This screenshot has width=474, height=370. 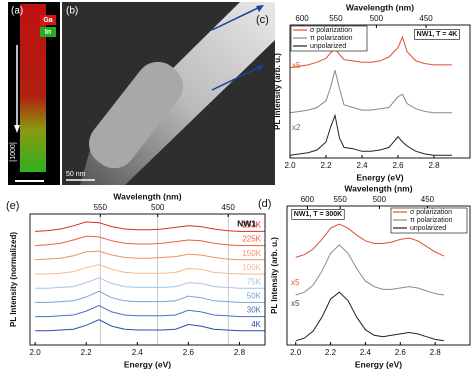 I want to click on direction-label: [1000], so click(x=13, y=152).